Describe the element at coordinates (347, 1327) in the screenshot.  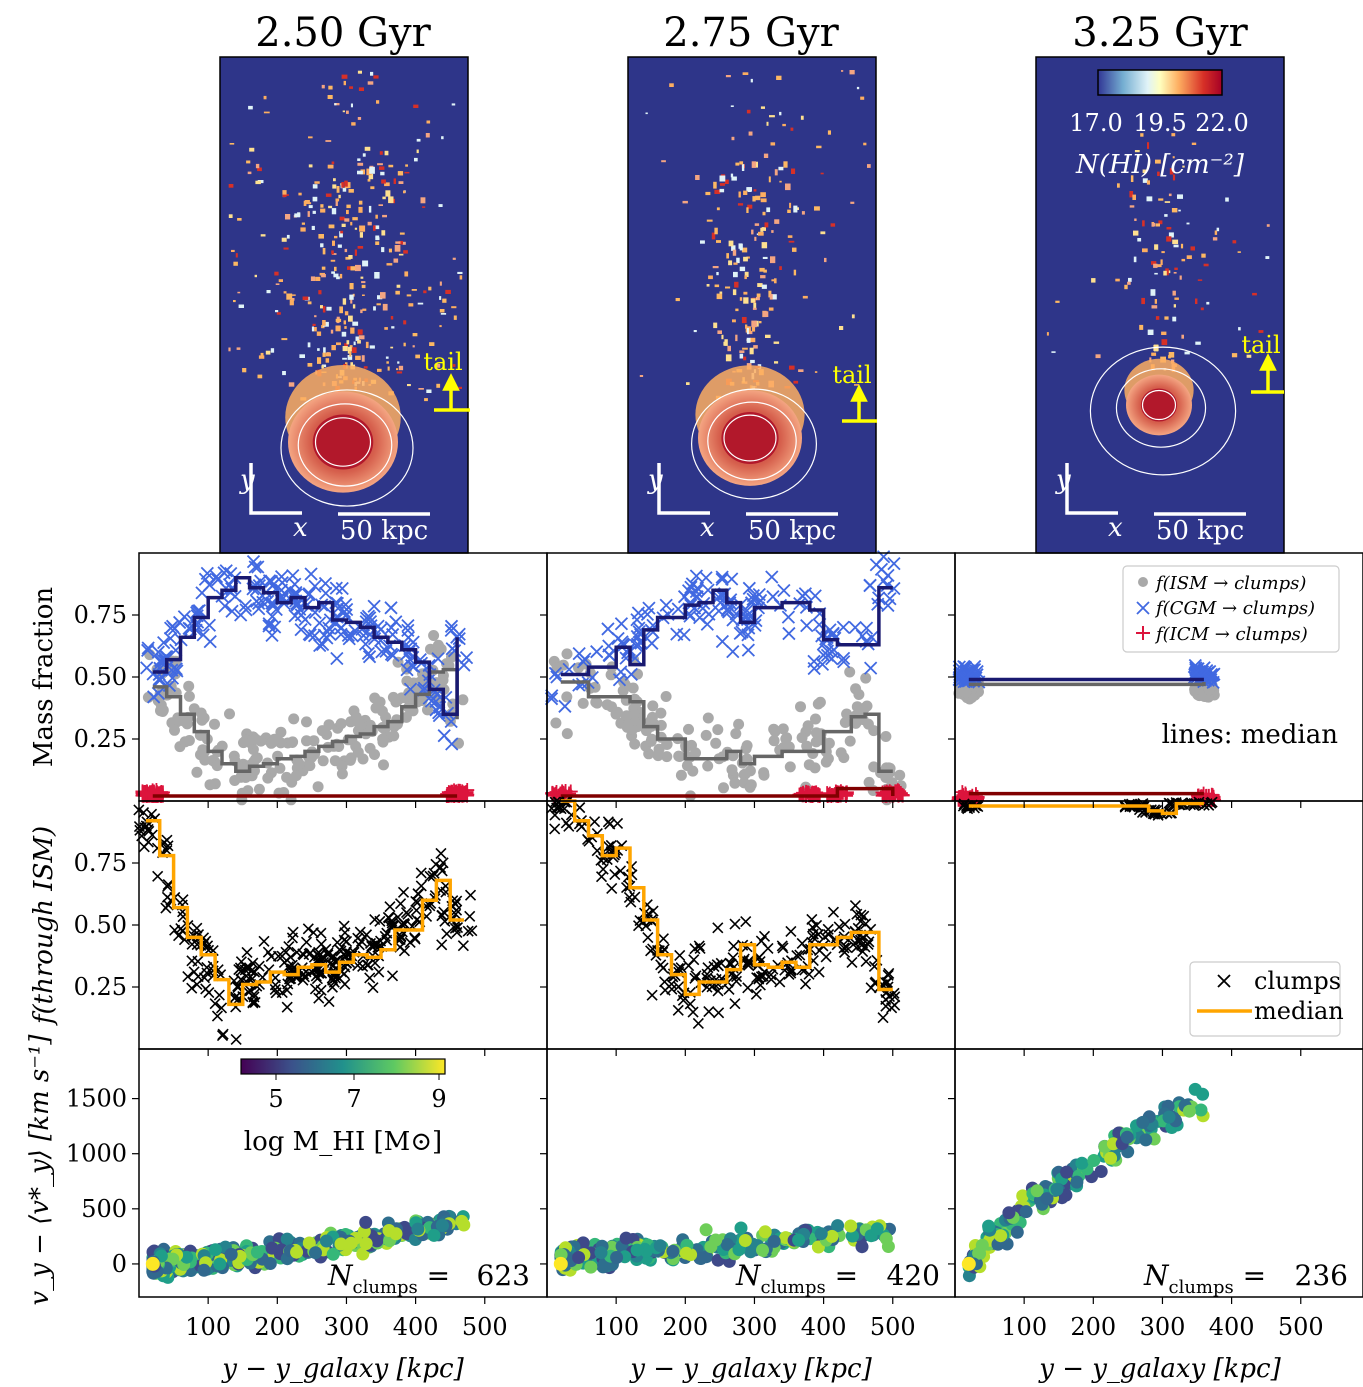
I see `x-tick-label: 300` at that location.